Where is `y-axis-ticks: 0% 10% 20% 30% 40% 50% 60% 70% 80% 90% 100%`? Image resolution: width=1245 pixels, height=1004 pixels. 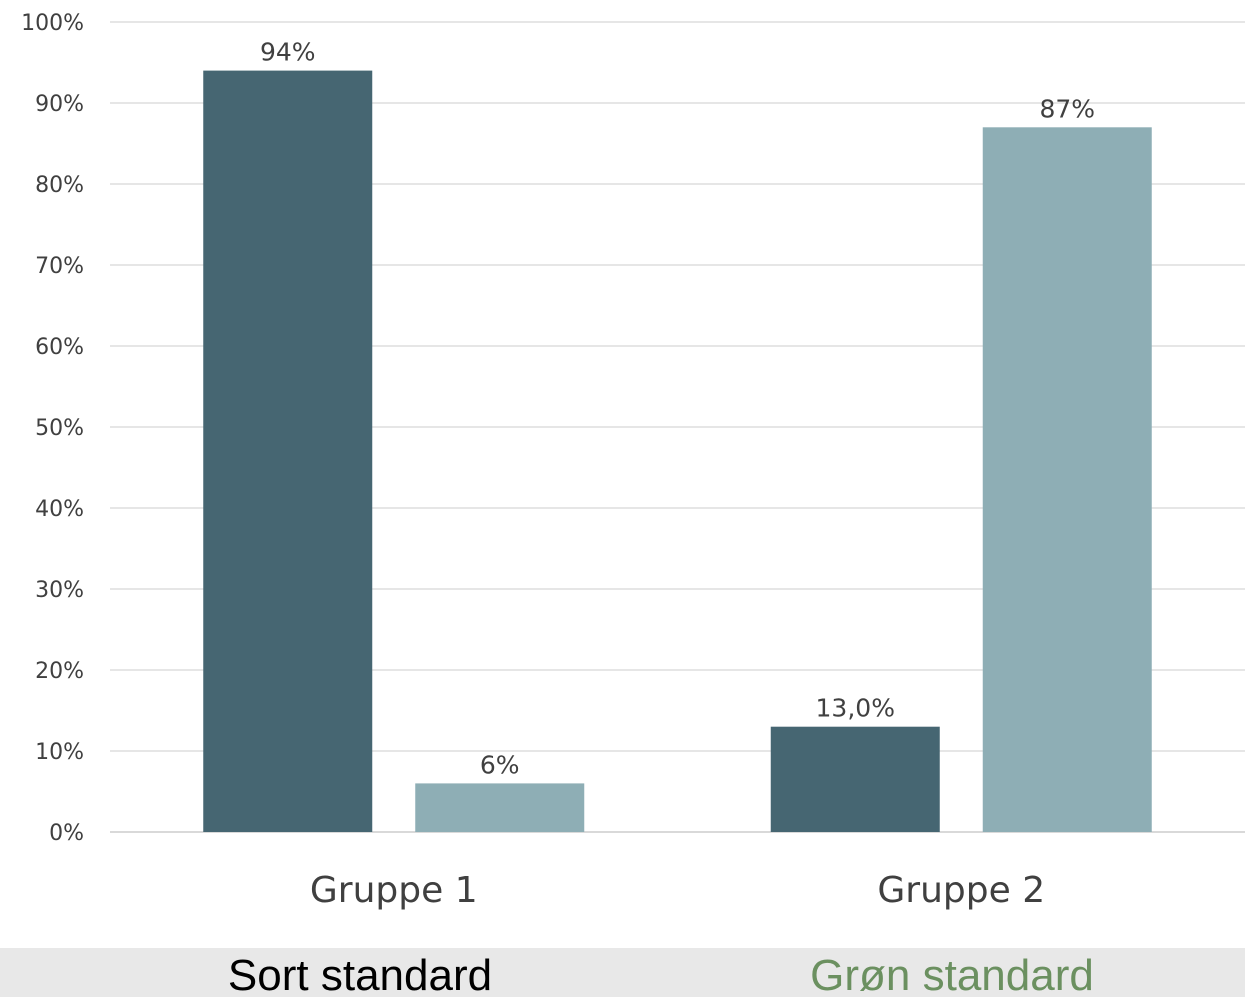
y-axis-ticks: 0% 10% 20% 30% 40% 50% 60% 70% 80% 90% 100% is located at coordinates (52, 428).